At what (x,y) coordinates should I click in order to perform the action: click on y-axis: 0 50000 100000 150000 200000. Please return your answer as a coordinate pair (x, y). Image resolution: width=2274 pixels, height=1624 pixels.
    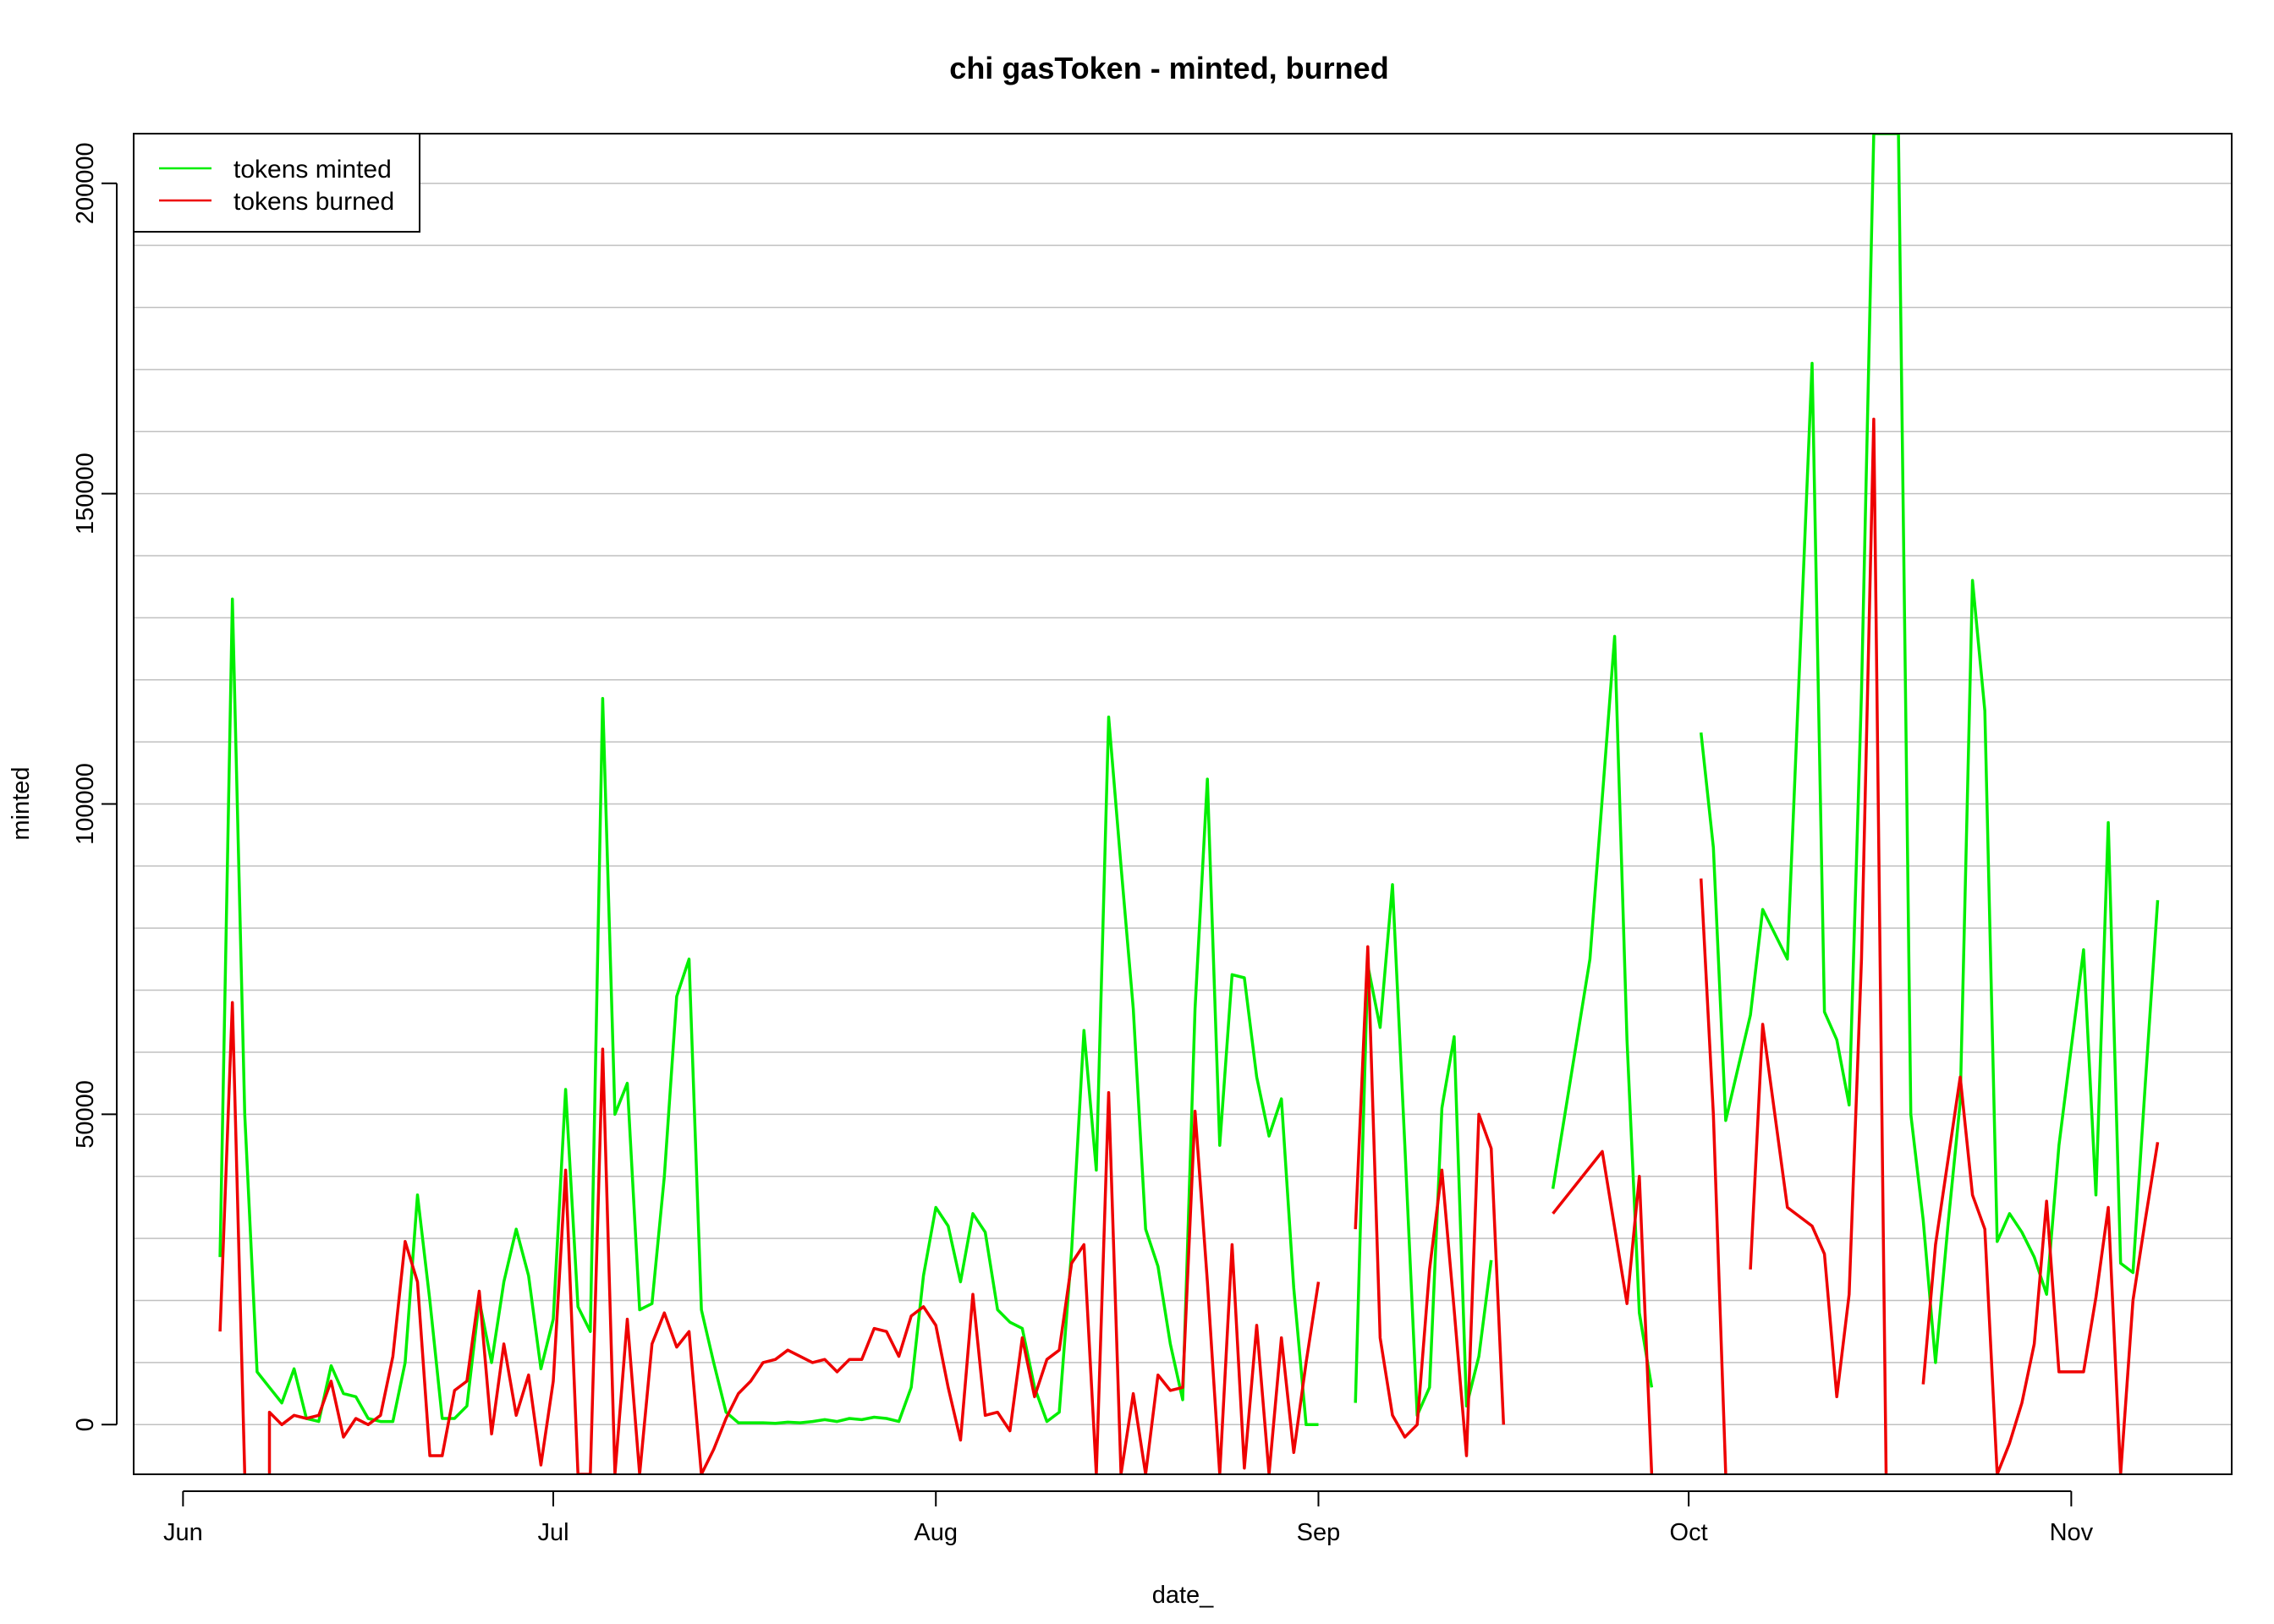
    Looking at the image, I should click on (95, 787).